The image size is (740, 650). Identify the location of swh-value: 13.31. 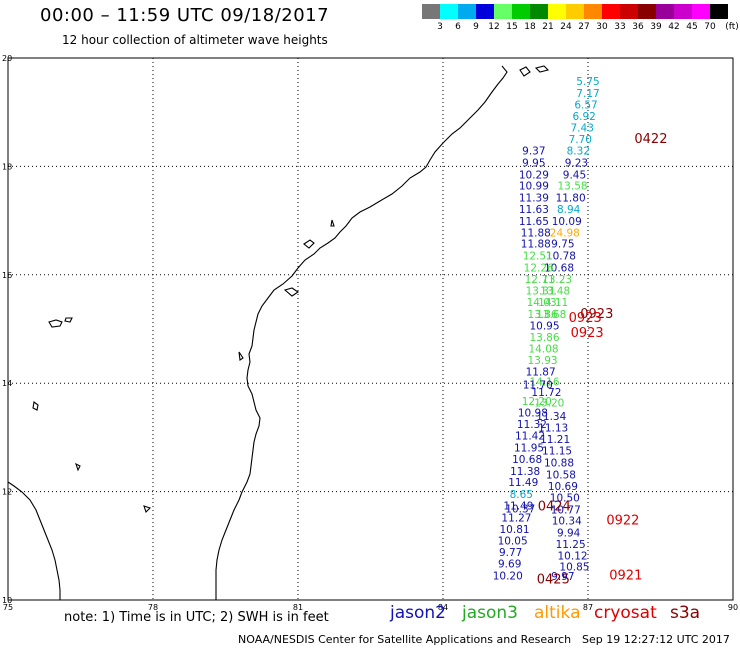
(541, 291).